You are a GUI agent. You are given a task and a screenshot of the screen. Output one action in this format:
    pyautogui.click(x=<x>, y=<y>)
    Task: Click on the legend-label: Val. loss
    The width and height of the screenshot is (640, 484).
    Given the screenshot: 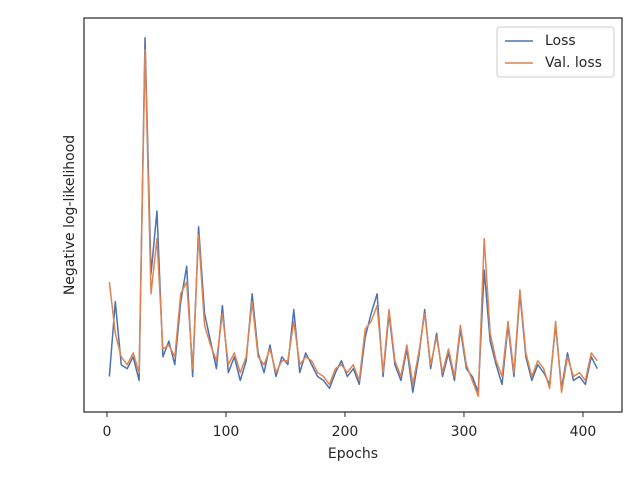 What is the action you would take?
    pyautogui.click(x=573, y=63)
    